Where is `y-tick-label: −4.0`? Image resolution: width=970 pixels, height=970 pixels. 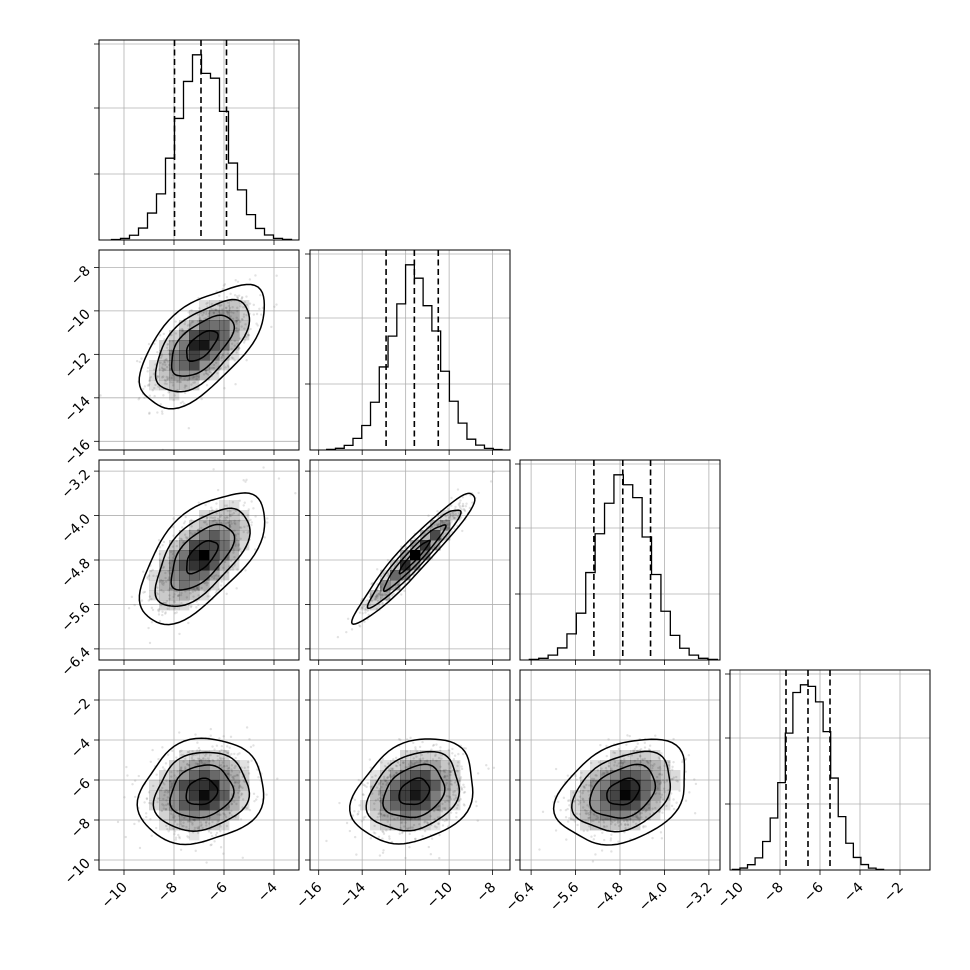
y-tick-label: −4.0 is located at coordinates (75, 528).